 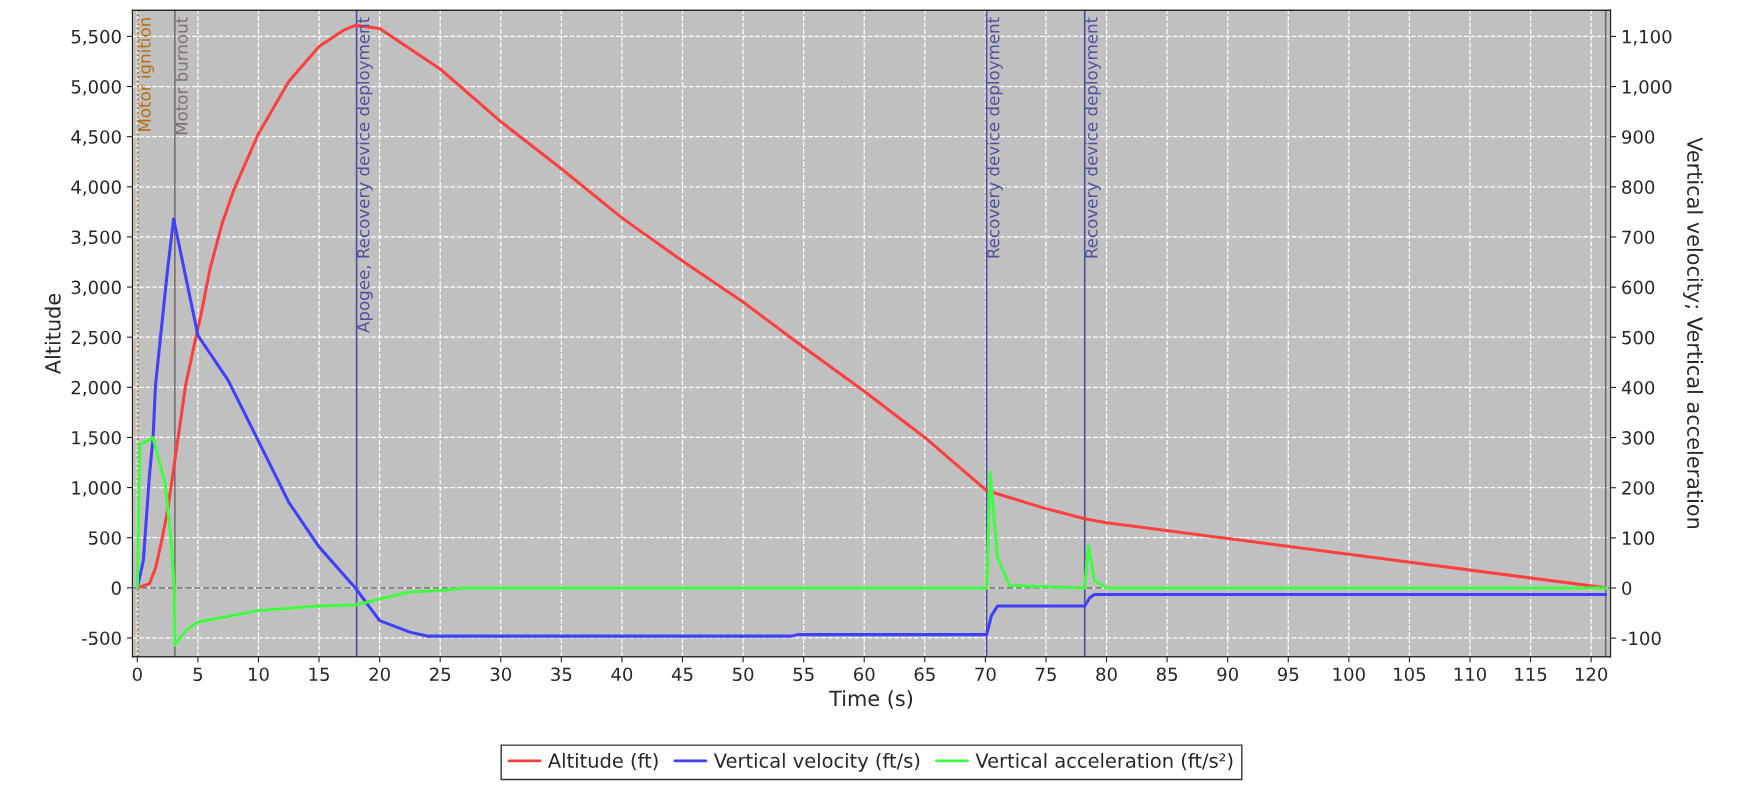 What do you see at coordinates (1531, 674) in the screenshot?
I see `x-tick-label: 115` at bounding box center [1531, 674].